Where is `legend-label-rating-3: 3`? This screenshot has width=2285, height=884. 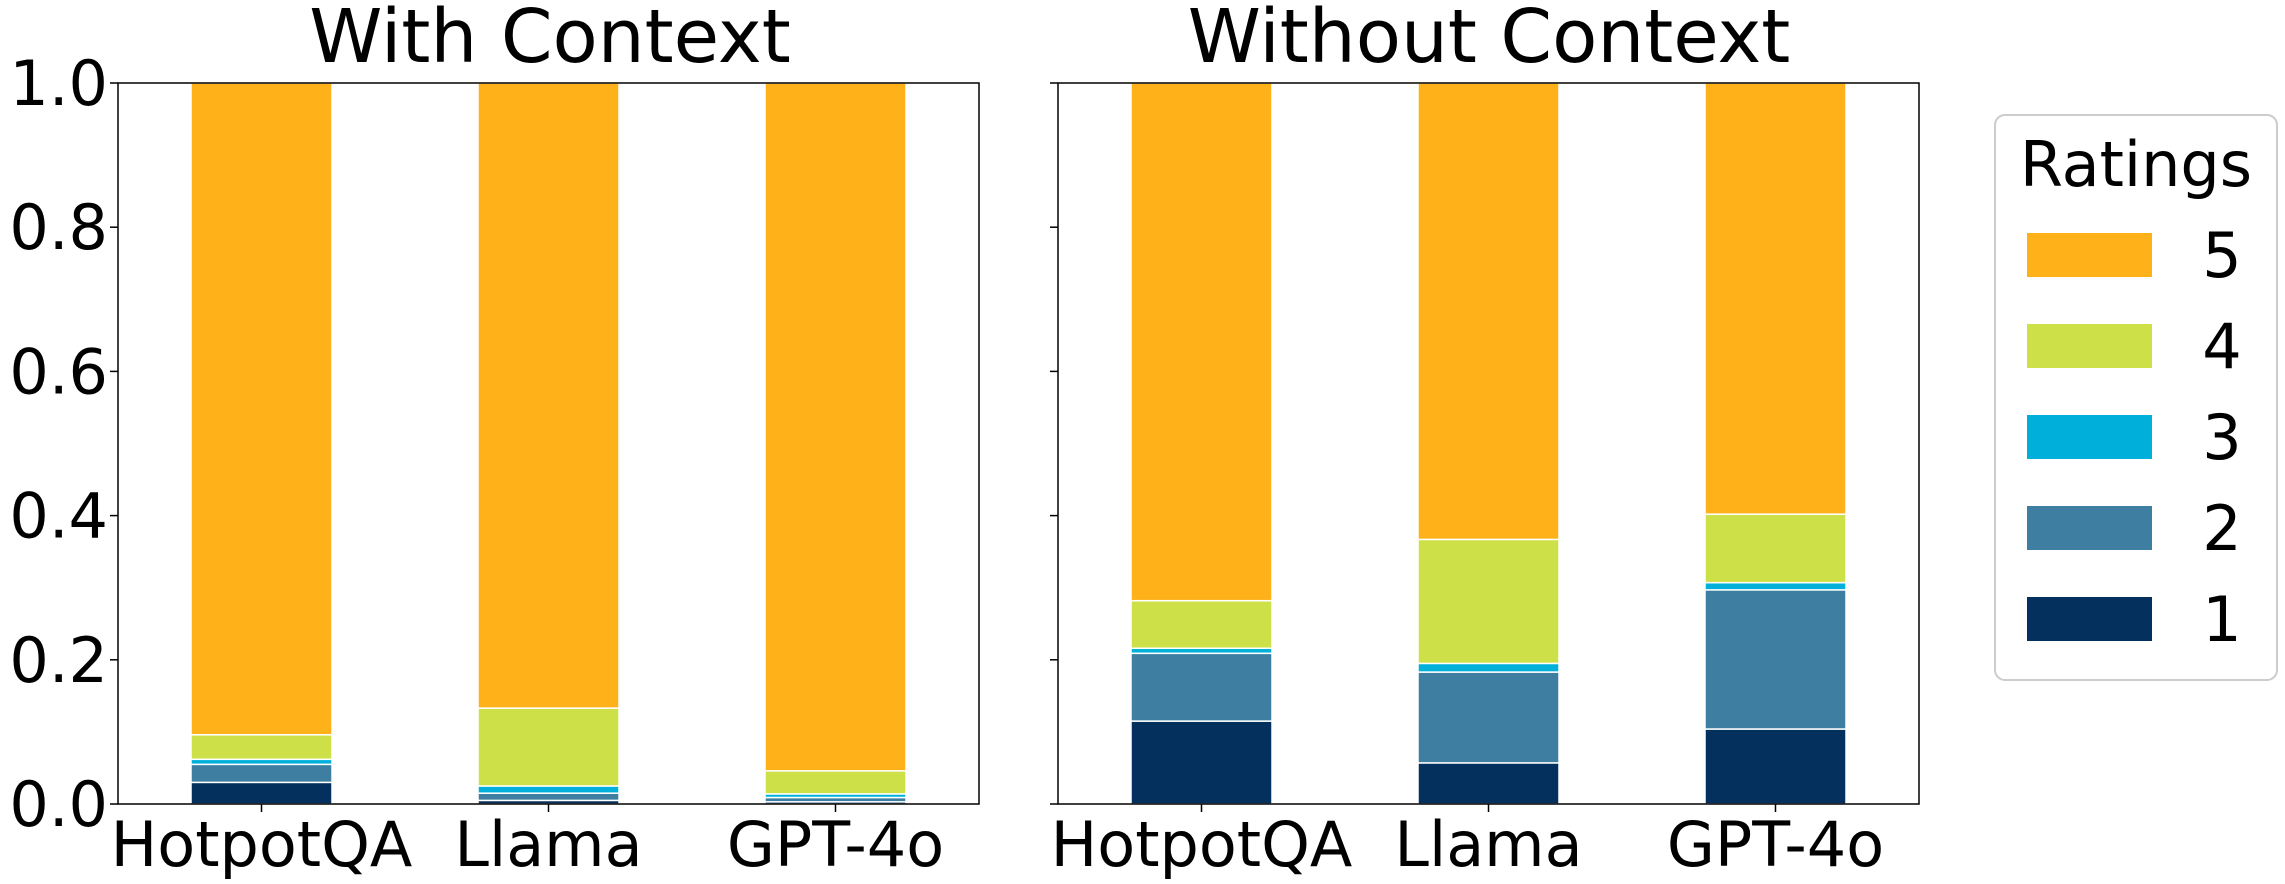
legend-label-rating-3: 3 is located at coordinates (2221, 437).